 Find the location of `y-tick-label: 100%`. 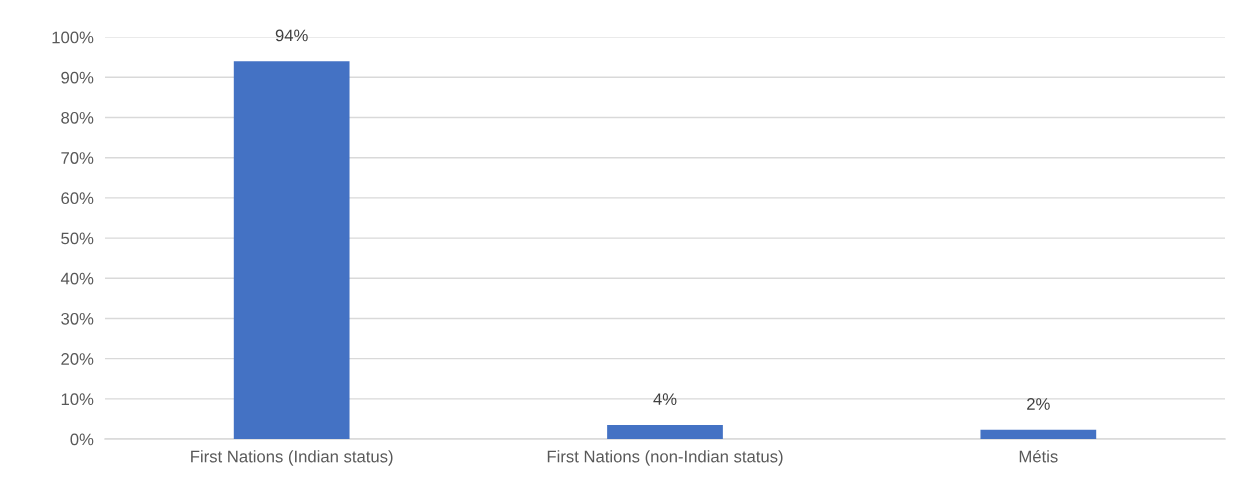

y-tick-label: 100% is located at coordinates (73, 37).